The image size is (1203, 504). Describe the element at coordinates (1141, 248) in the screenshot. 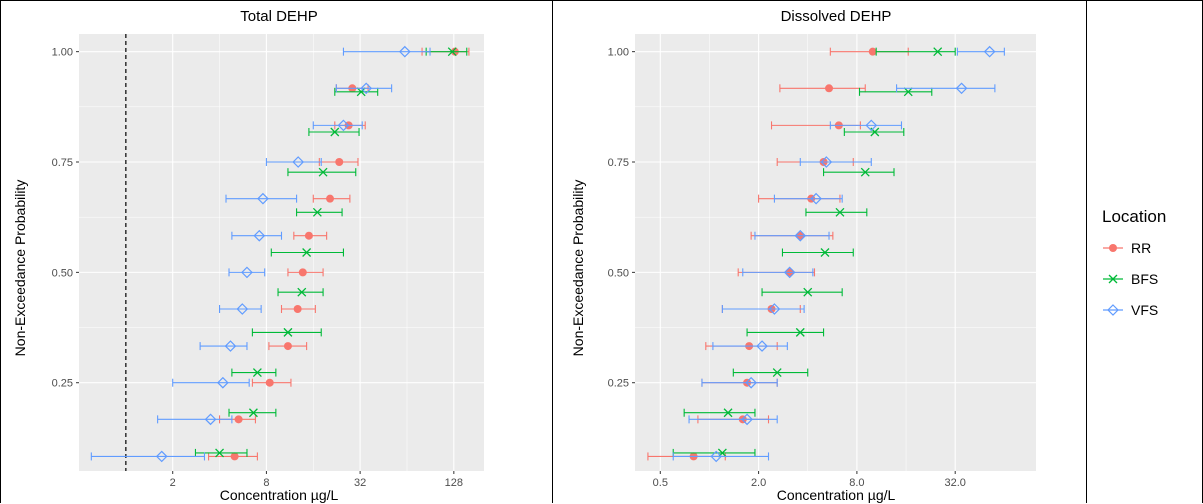

I see `legend-label: RR` at that location.